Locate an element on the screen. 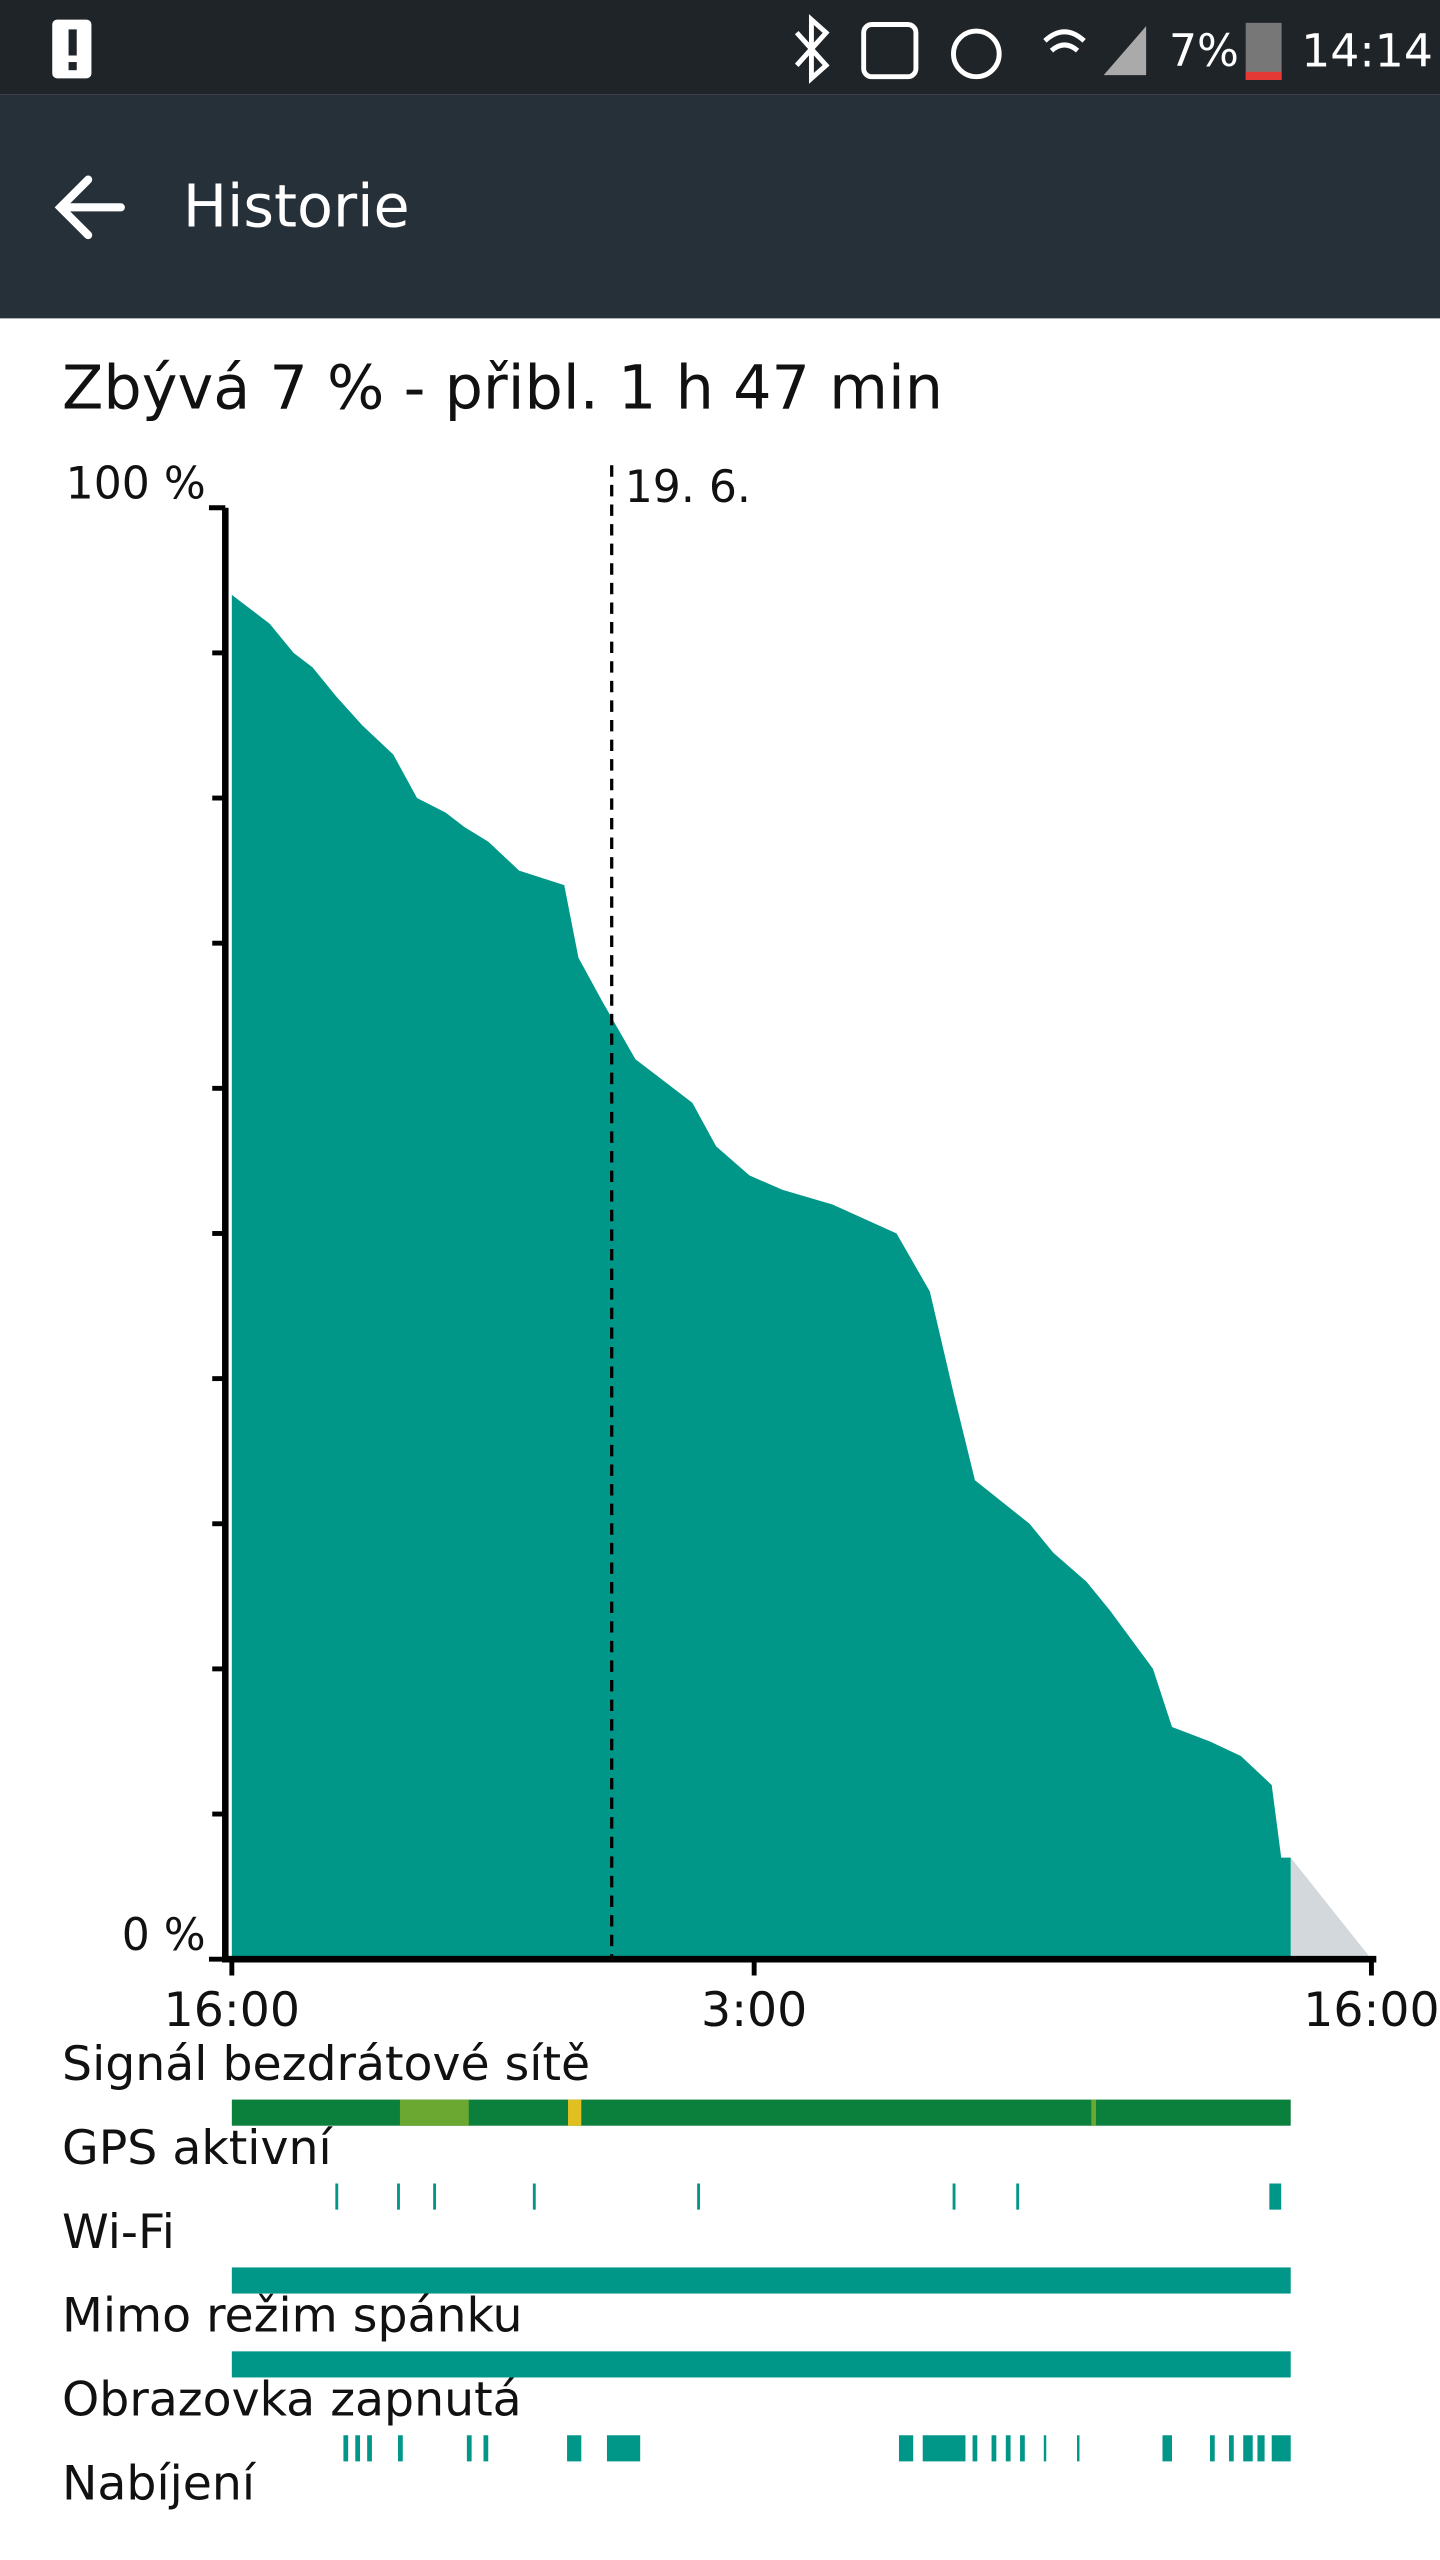  x-tick-label: 3:00 is located at coordinates (754, 2010).